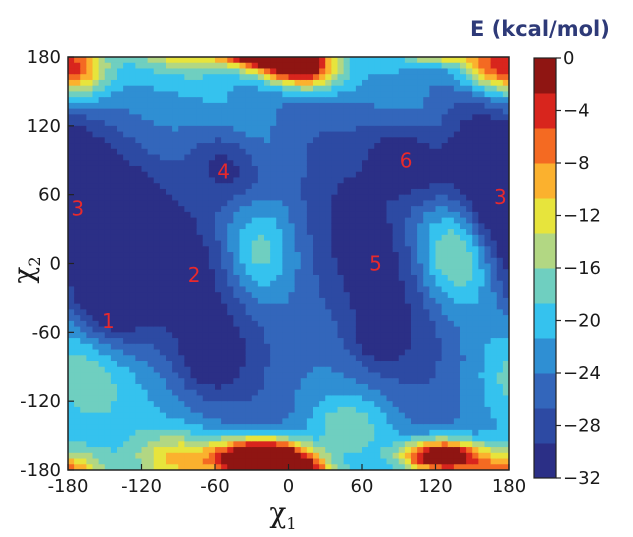 The image size is (633, 537). Describe the element at coordinates (282, 514) in the screenshot. I see `x-axis-label: χ1` at that location.